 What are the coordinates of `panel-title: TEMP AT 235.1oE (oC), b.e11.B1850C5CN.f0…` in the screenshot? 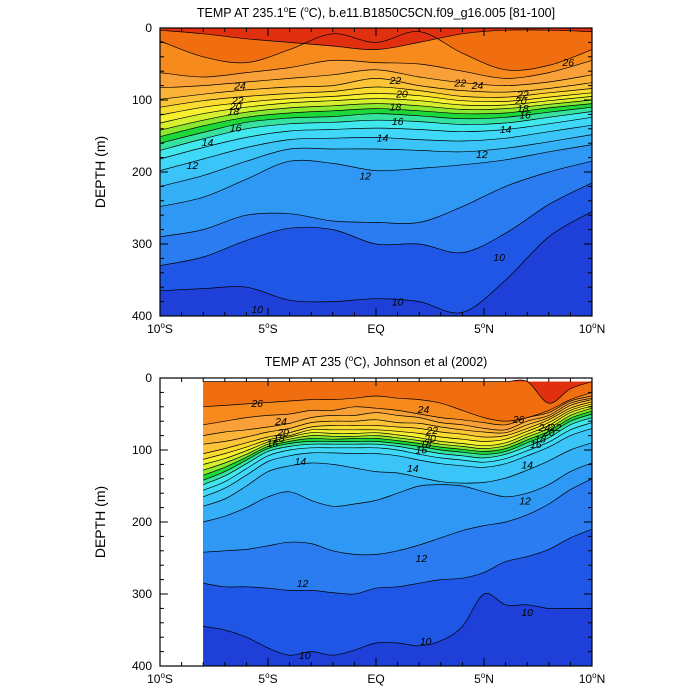 It's located at (376, 12).